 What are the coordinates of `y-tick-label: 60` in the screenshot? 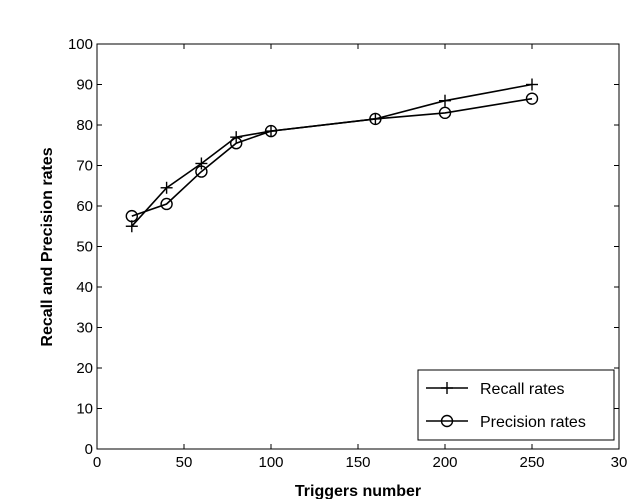 It's located at (84, 206).